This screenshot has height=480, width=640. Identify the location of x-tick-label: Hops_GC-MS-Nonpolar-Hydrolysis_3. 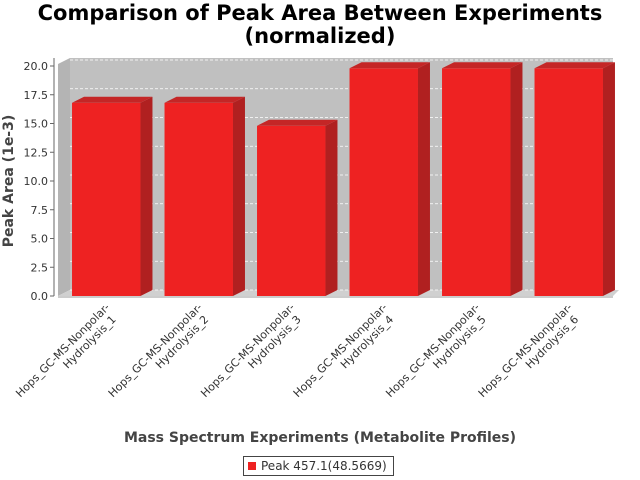
(252, 355).